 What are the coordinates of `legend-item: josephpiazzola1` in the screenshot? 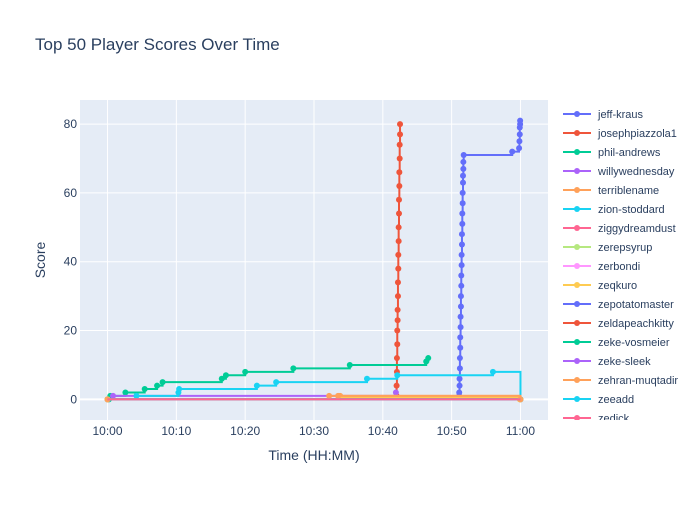 It's located at (620, 134).